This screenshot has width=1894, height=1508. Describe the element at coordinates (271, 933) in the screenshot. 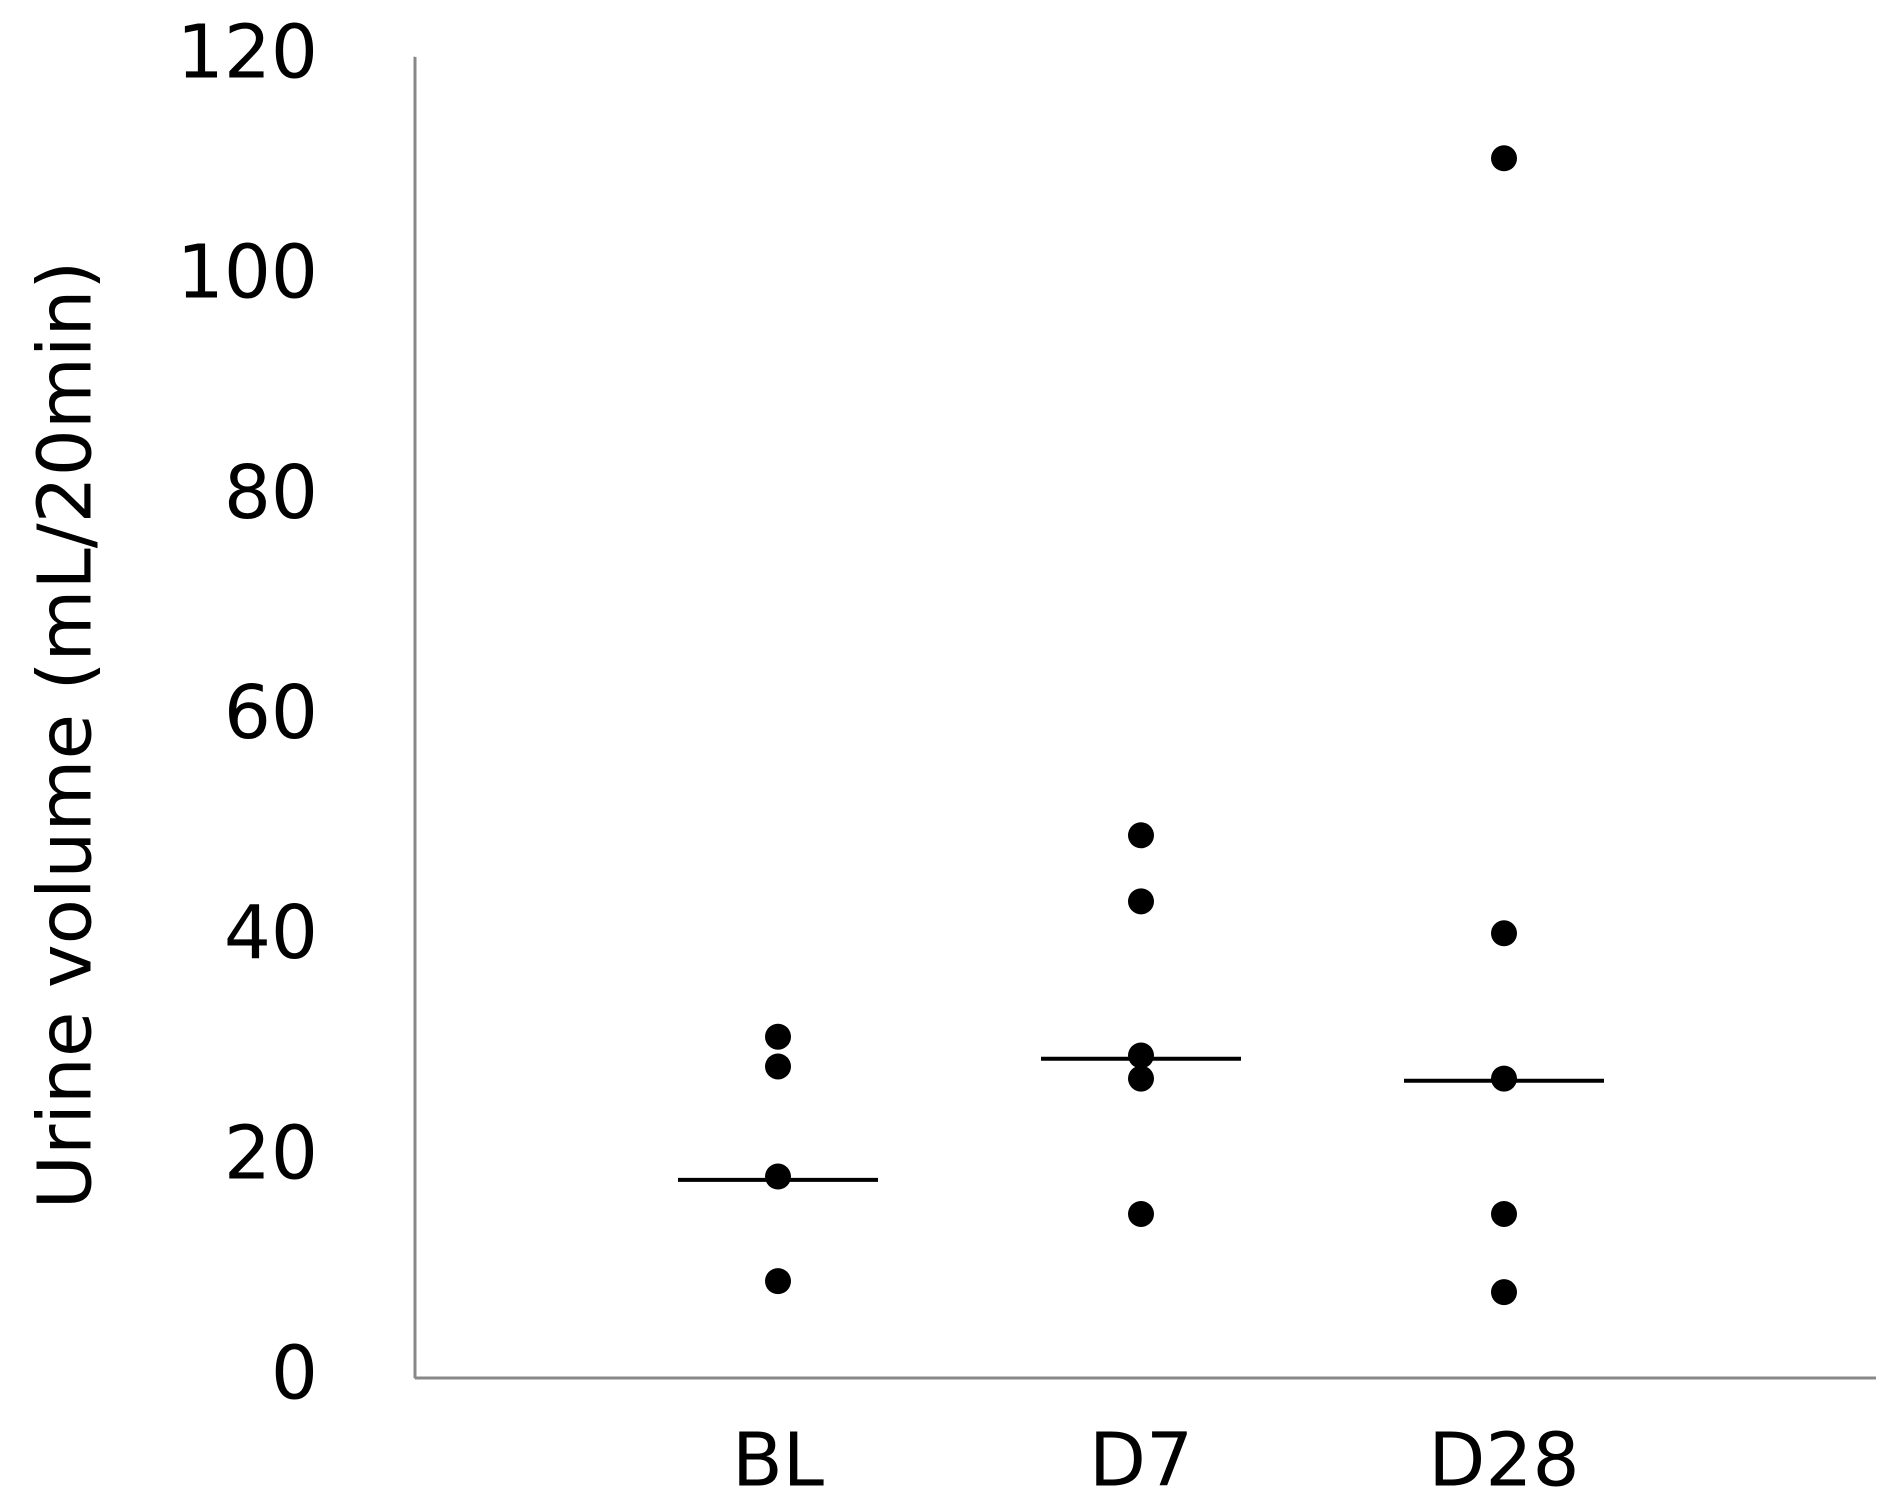

I see `y-tick-label: 40` at that location.